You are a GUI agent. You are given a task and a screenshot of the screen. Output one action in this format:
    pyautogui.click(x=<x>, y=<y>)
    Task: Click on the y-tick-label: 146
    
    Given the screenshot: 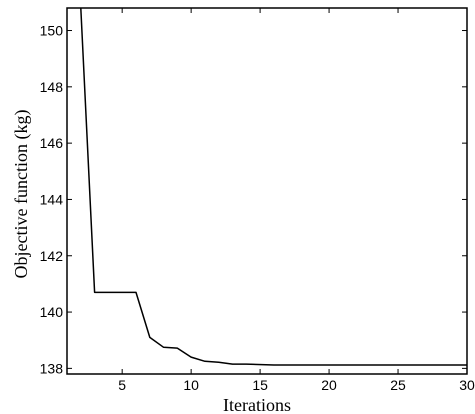 What is the action you would take?
    pyautogui.click(x=52, y=143)
    